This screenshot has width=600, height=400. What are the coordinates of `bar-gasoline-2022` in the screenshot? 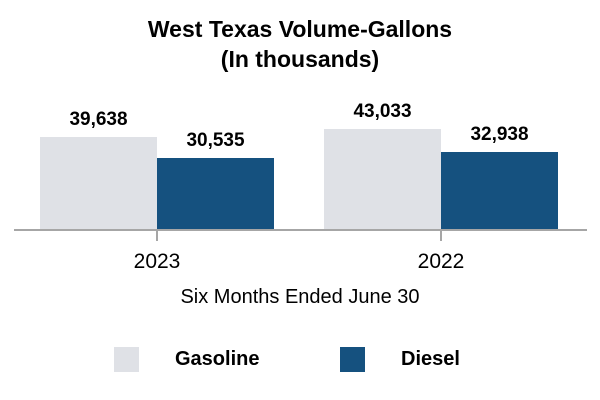 It's located at (382, 179).